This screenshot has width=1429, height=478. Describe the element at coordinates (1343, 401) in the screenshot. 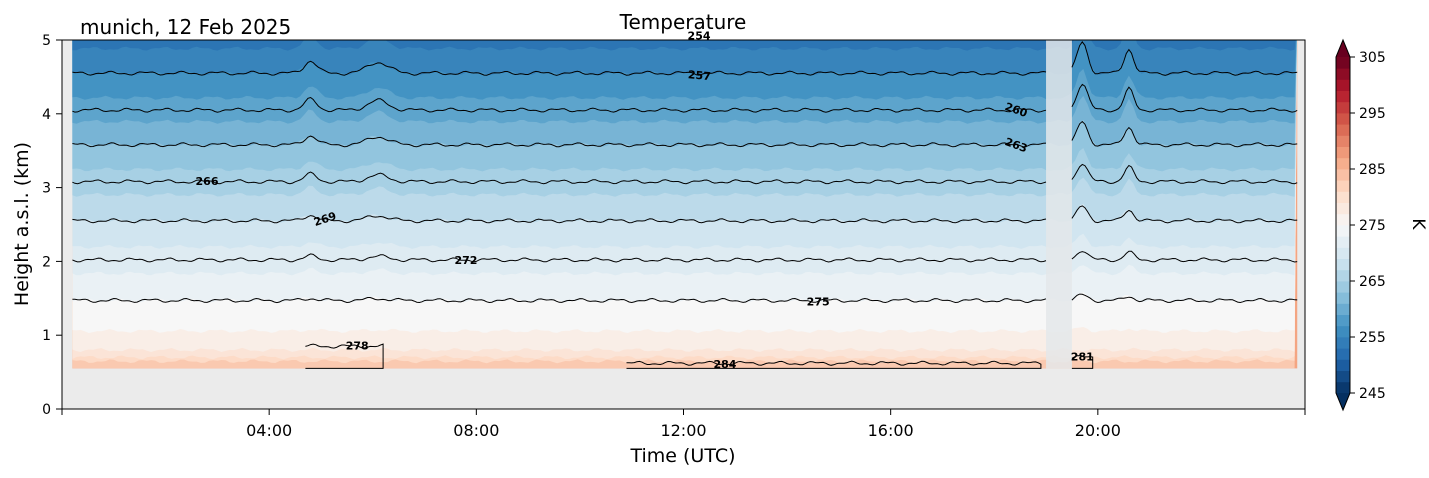

I see `colorbar-min-arrow` at that location.